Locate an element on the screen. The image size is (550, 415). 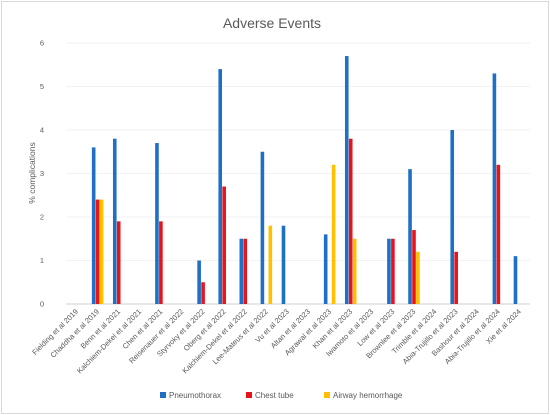
y-tick-label: 0 is located at coordinates (42, 304).